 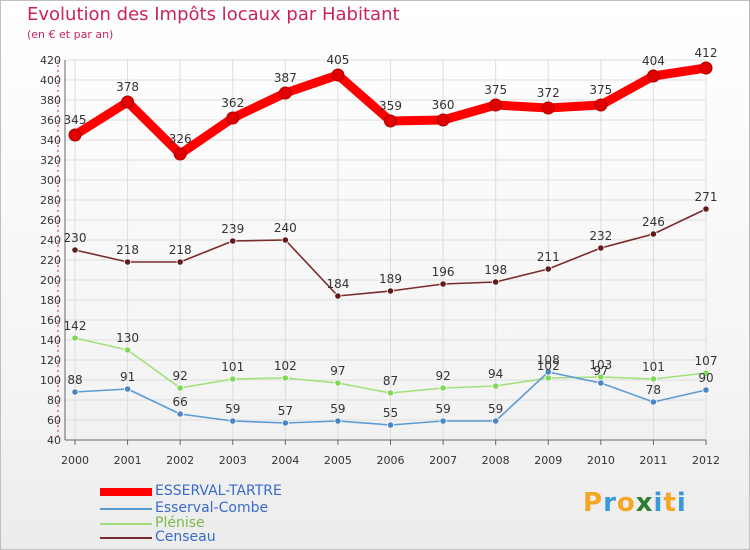 What do you see at coordinates (50, 340) in the screenshot?
I see `y-tick-label: 140` at bounding box center [50, 340].